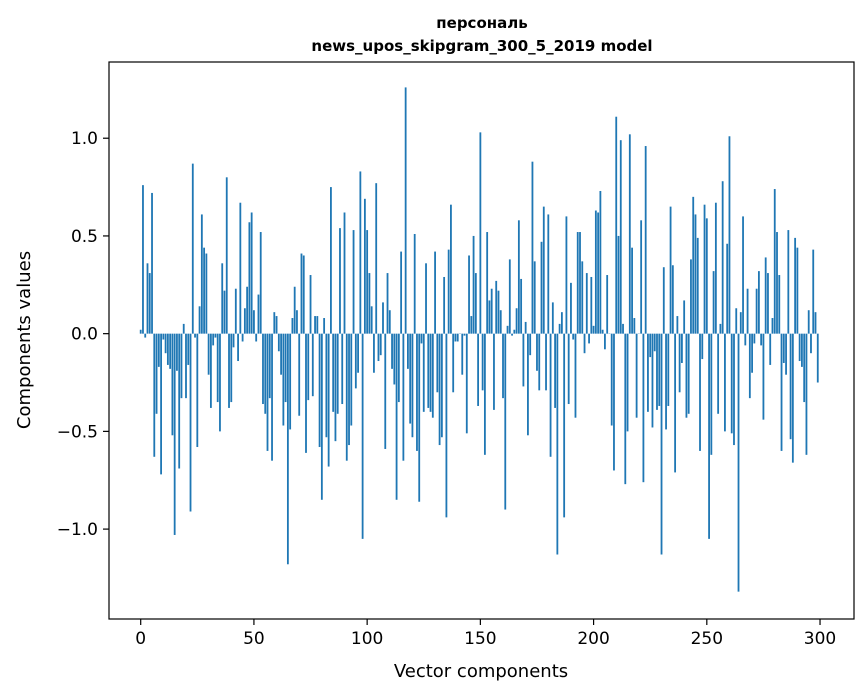  What do you see at coordinates (84, 237) in the screenshot?
I see `y-tick-label: 0.5` at bounding box center [84, 237].